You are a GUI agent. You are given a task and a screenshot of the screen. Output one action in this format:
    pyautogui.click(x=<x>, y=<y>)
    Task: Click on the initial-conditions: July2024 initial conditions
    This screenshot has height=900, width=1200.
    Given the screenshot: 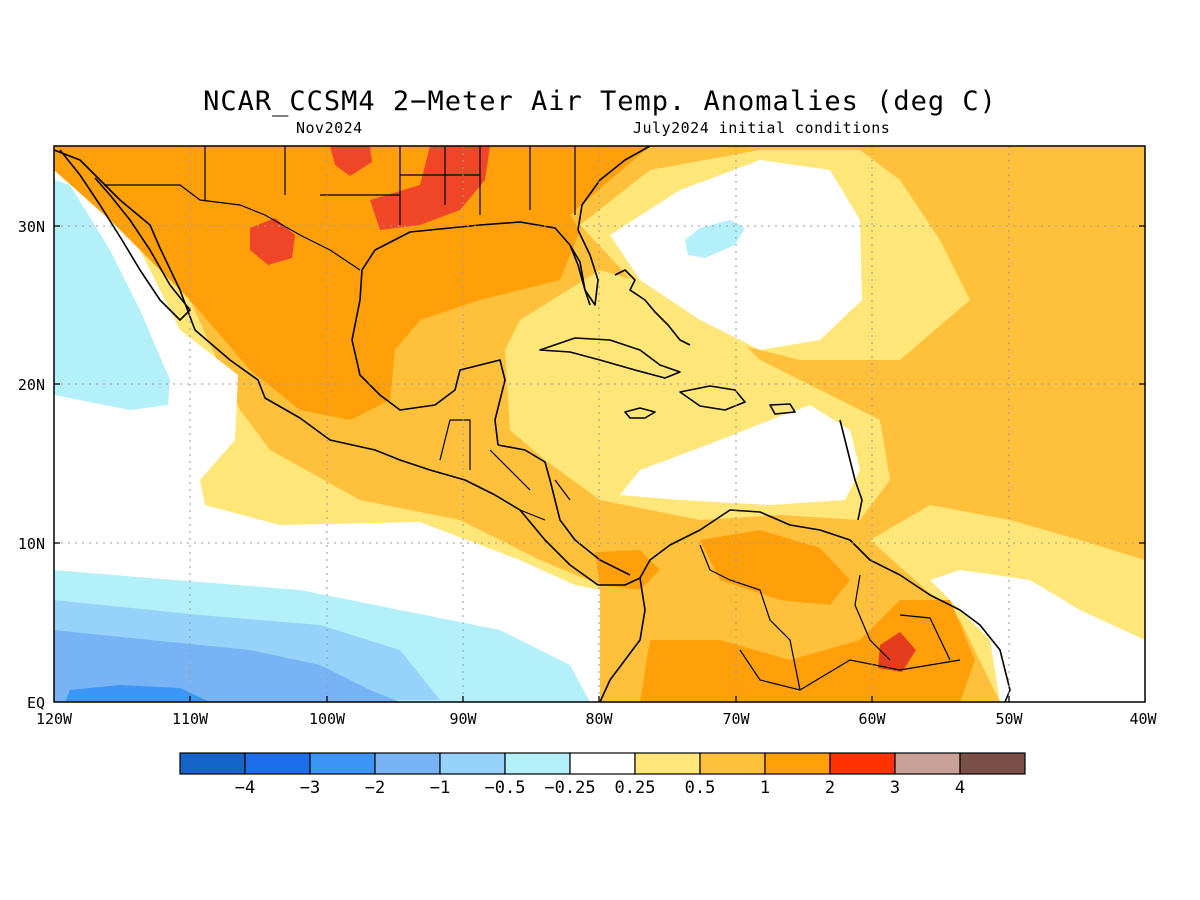 What is the action you would take?
    pyautogui.click(x=762, y=128)
    